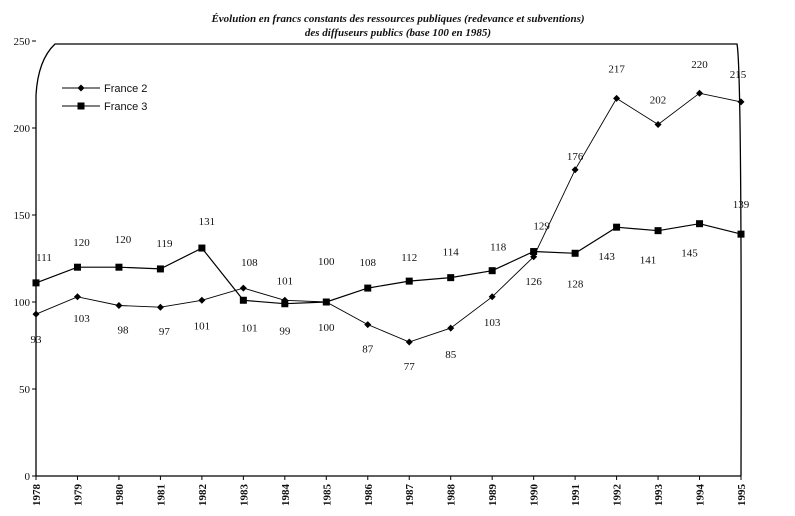 The image size is (795, 516). I want to click on x-tick-label: 1994, so click(701, 495).